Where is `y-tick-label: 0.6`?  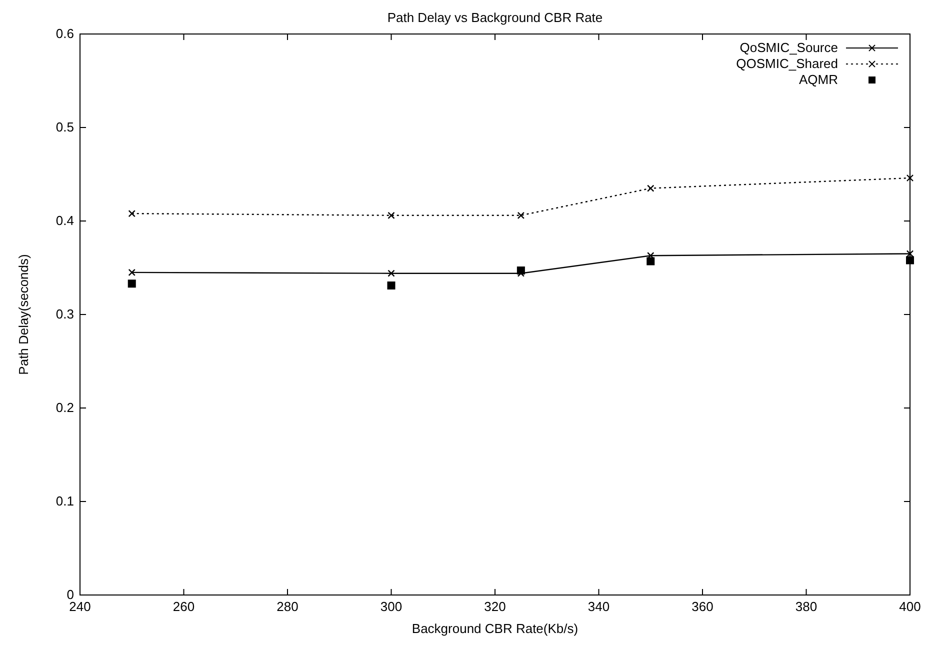 y-tick-label: 0.6 is located at coordinates (65, 33).